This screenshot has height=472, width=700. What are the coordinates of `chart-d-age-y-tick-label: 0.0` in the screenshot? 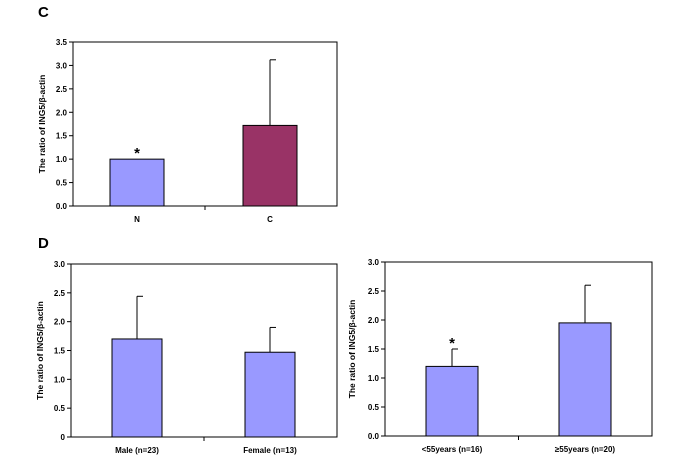 It's located at (374, 436).